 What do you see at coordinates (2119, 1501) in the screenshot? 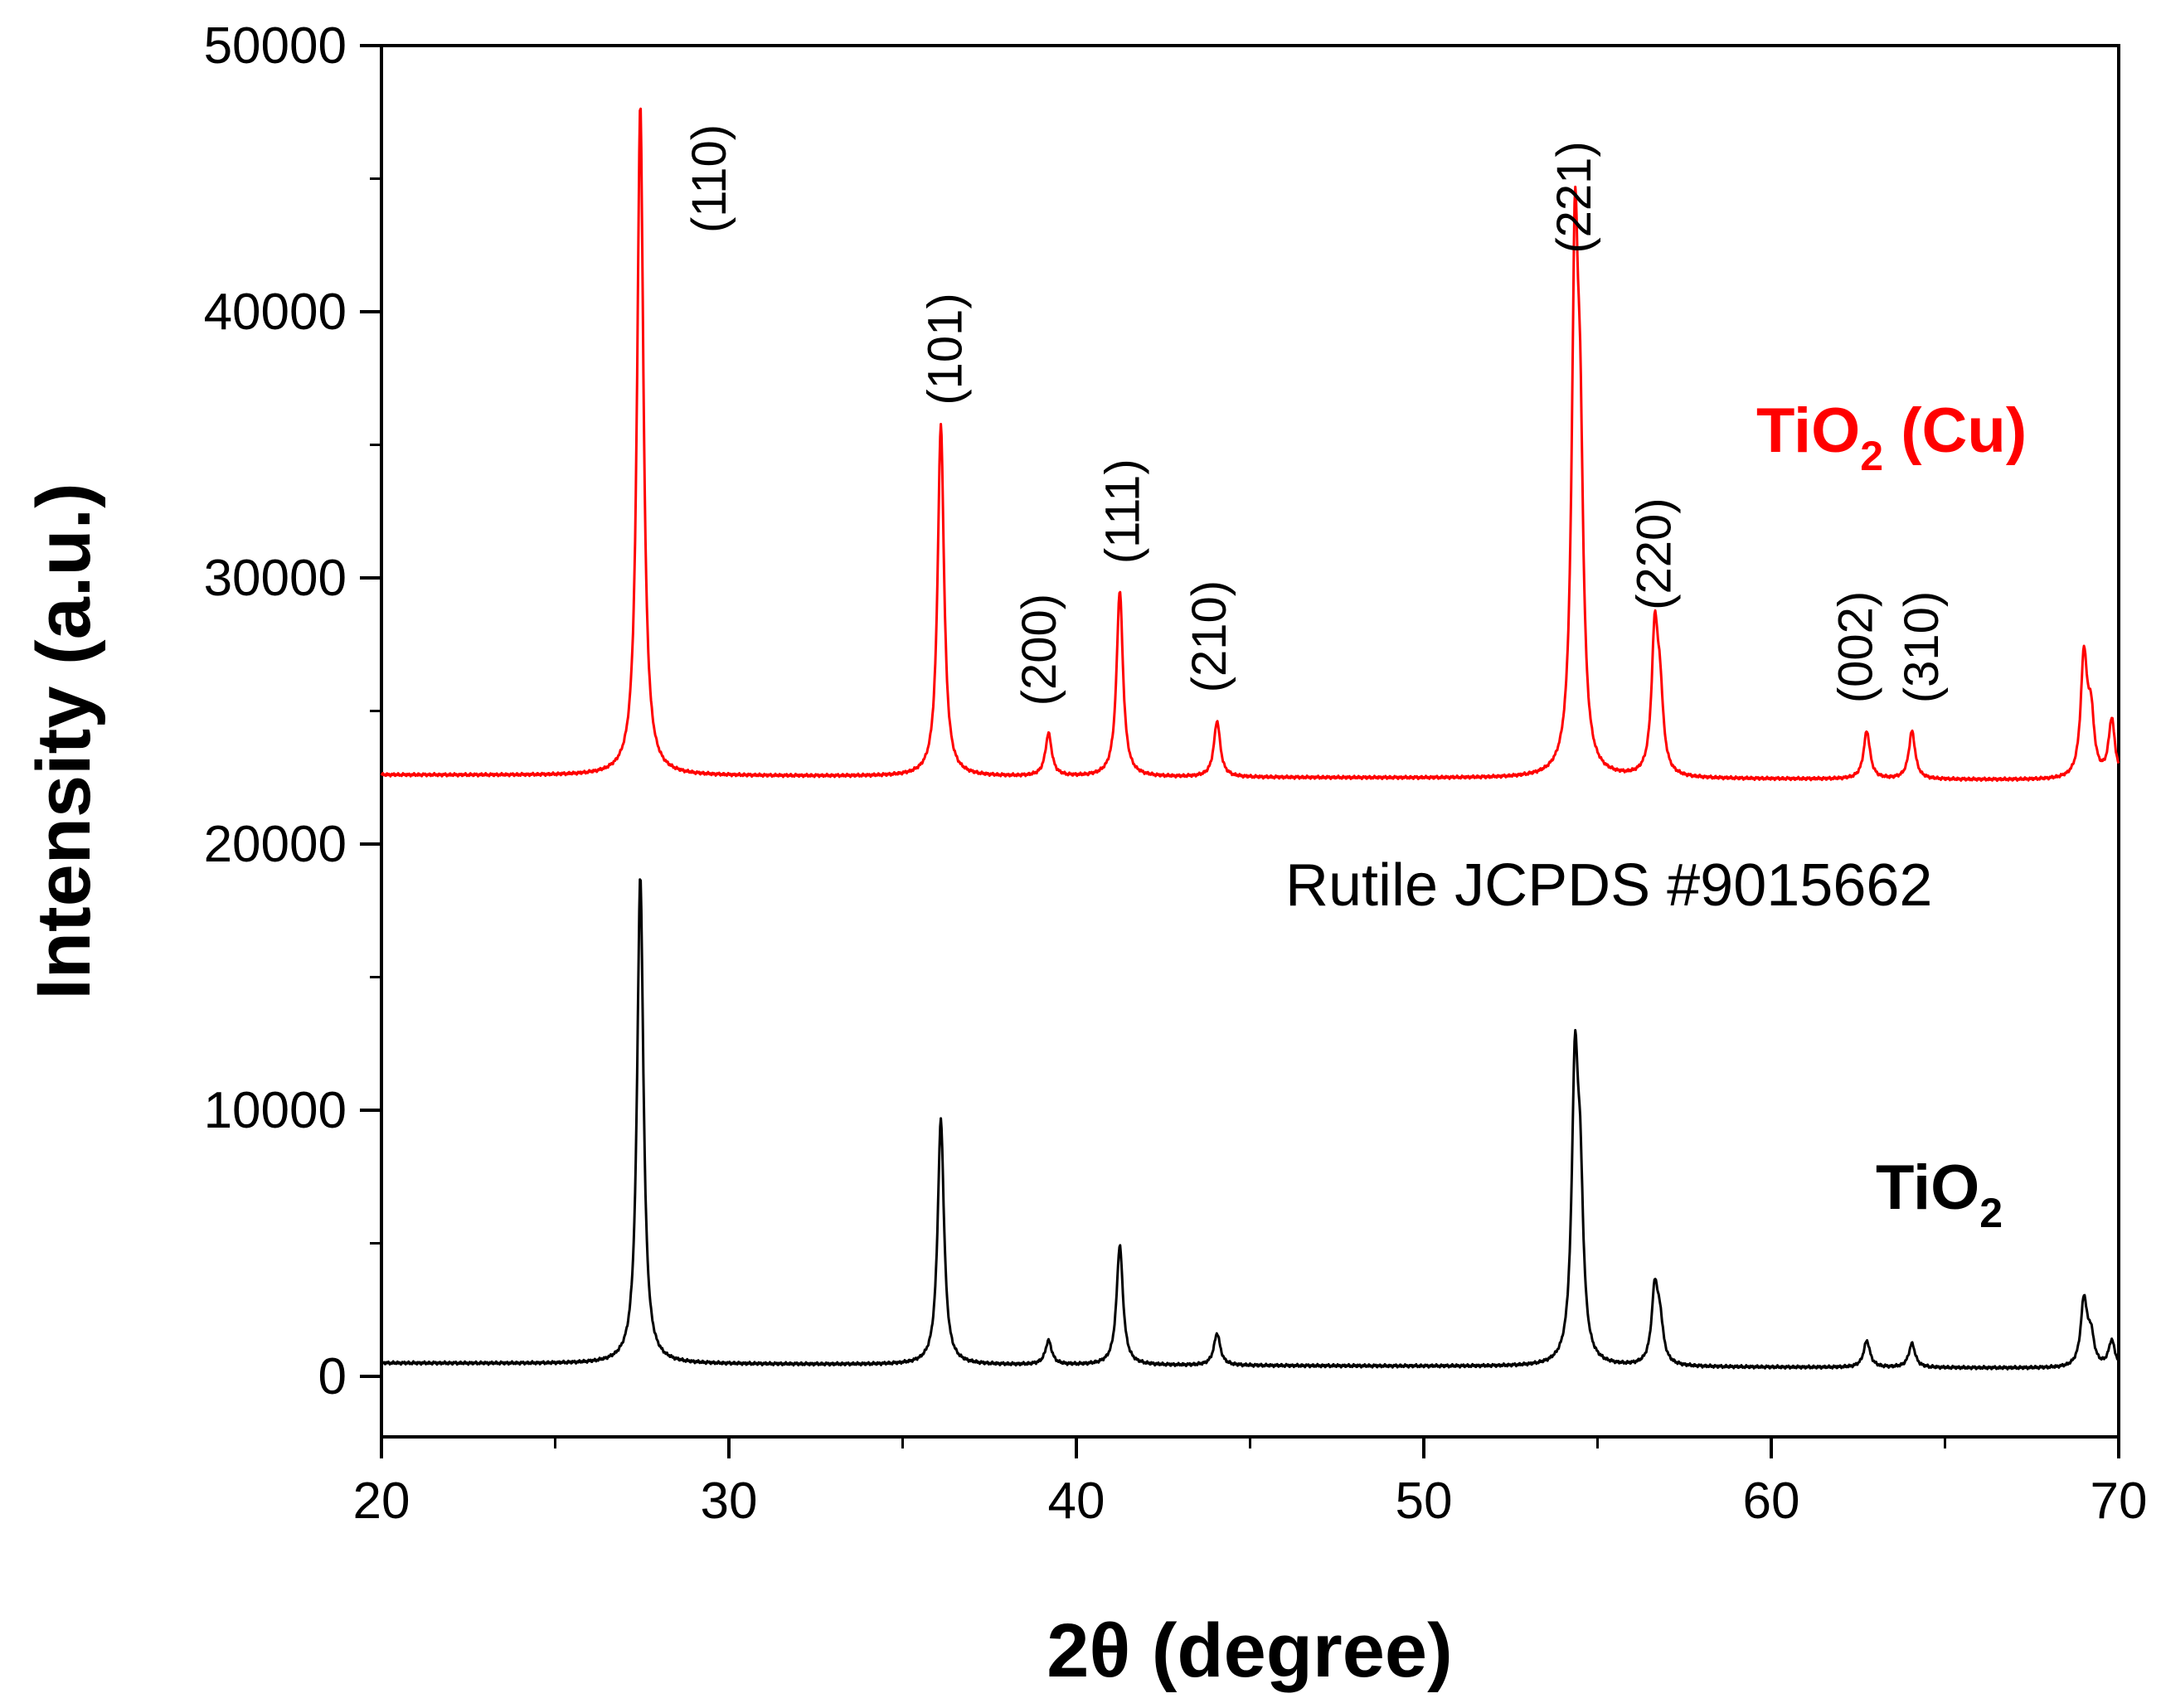
I see `x-tick-label: 70` at bounding box center [2119, 1501].